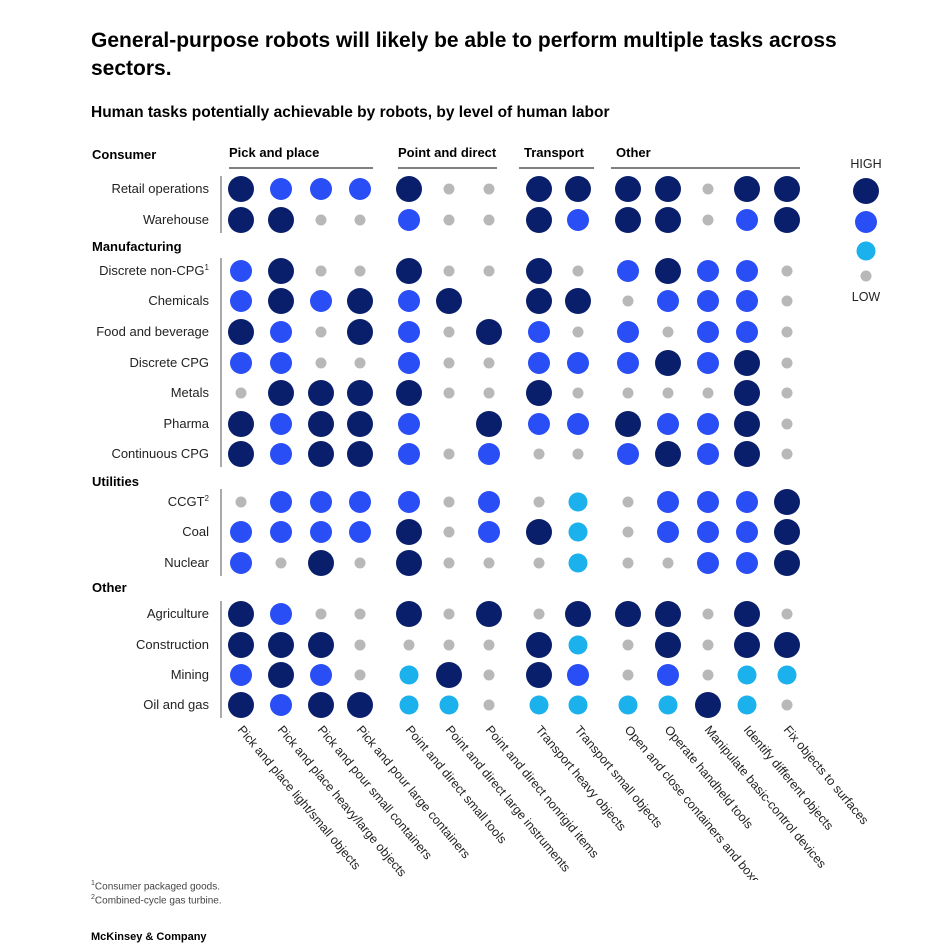  I want to click on row-label: Nuclear, so click(186, 562).